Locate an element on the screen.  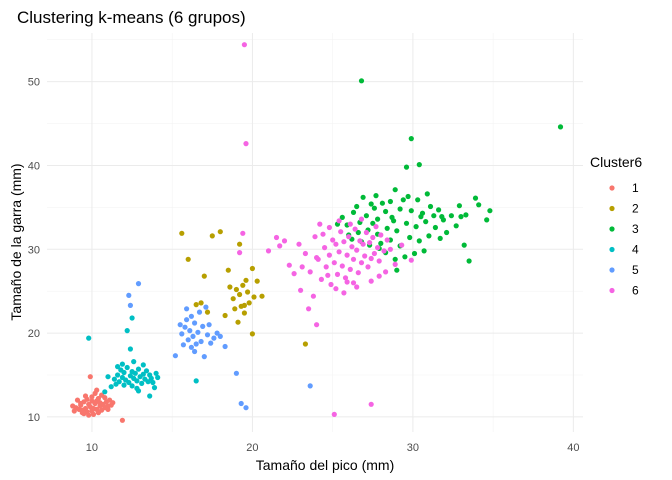
legend-title: Cluster6 is located at coordinates (616, 162).